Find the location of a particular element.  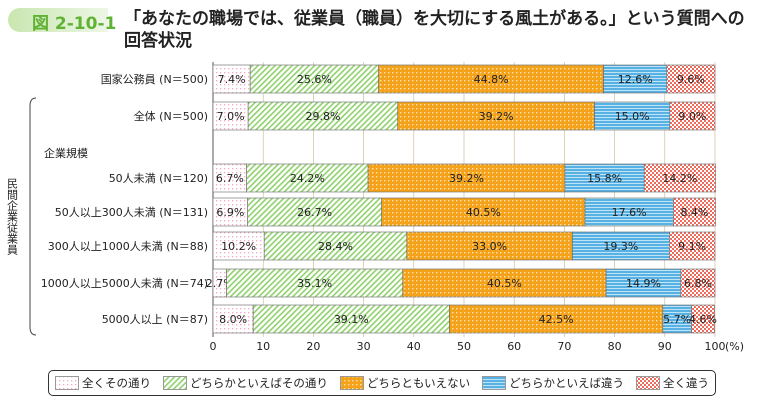

legend-item: どちらかといえば違う is located at coordinates (553, 383).